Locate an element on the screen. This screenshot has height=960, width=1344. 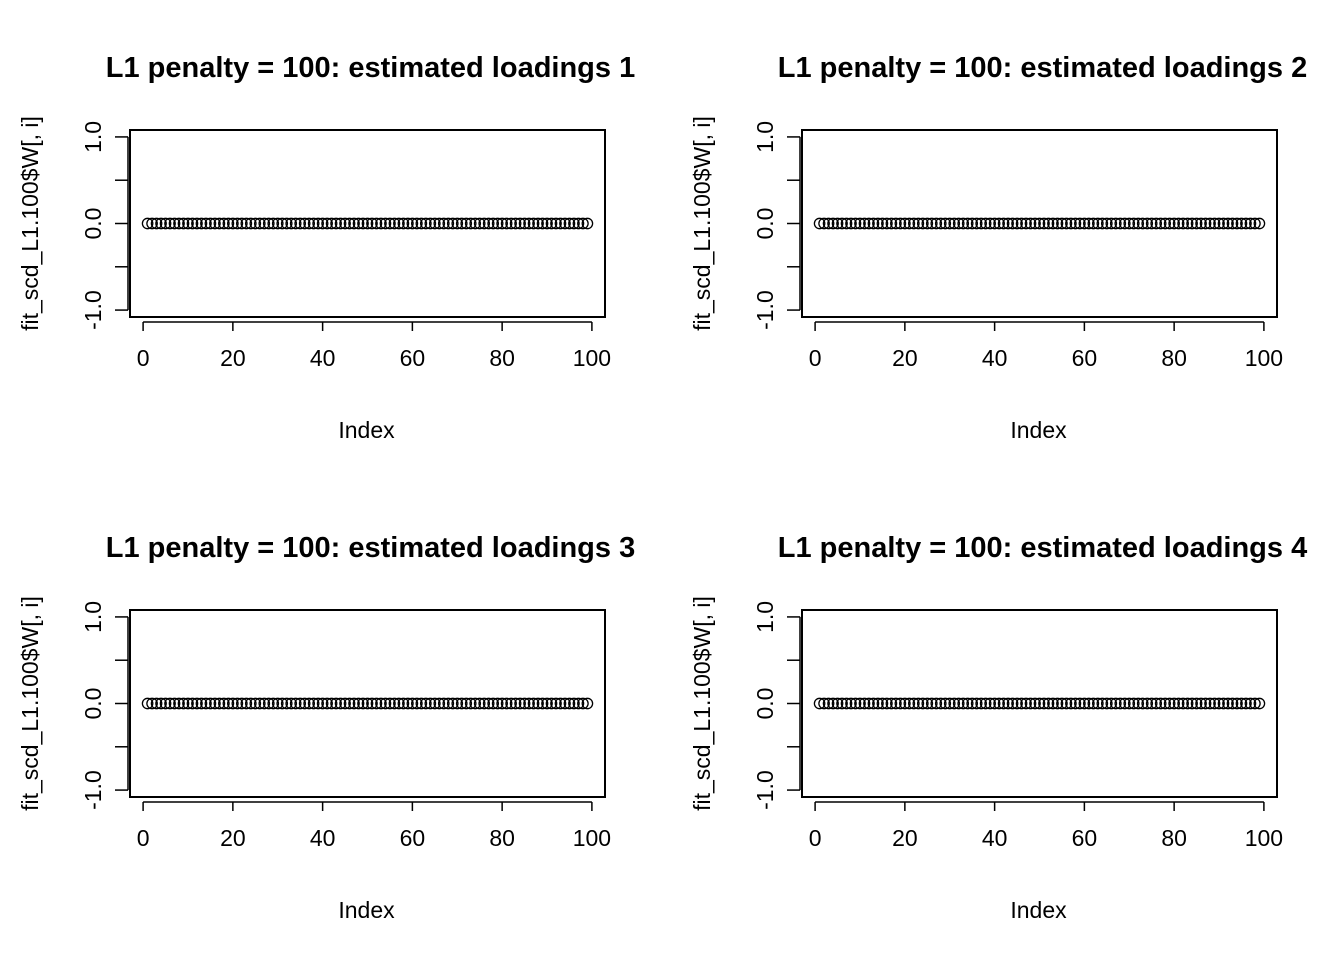
panel-title: L1 penalty = 100: estimated loadings 2 is located at coordinates (1042, 68).